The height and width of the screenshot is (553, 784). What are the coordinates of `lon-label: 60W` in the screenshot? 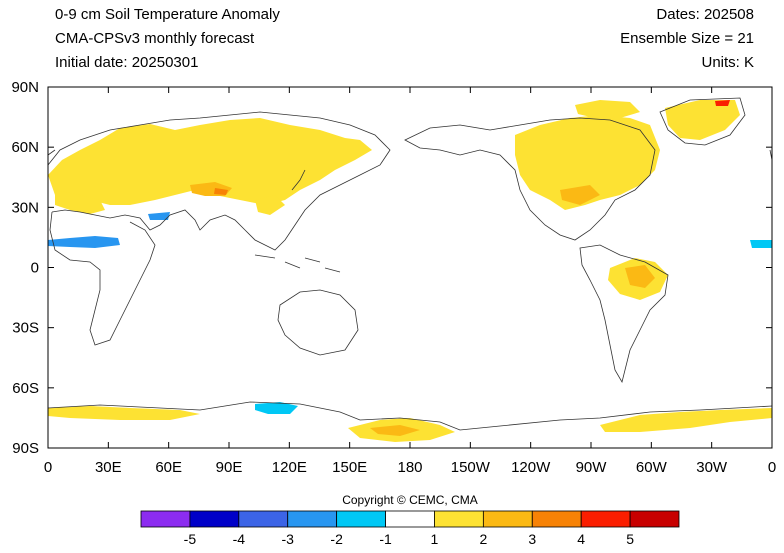 It's located at (652, 467).